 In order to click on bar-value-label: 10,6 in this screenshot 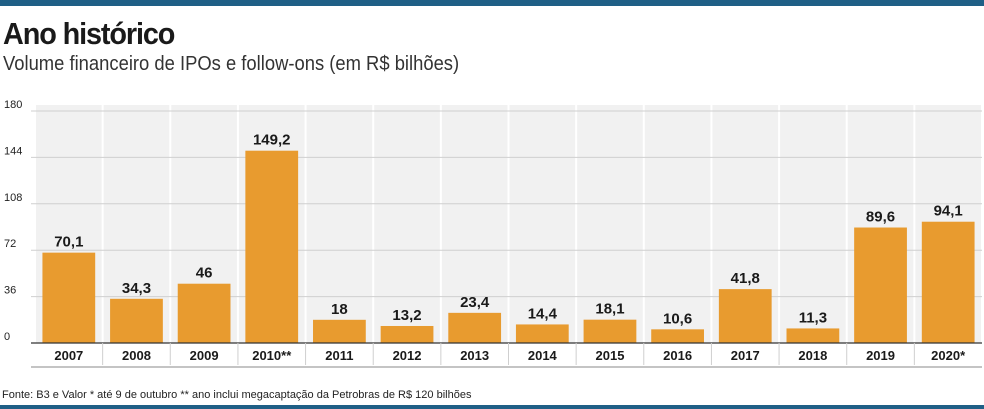, I will do `click(677, 318)`.